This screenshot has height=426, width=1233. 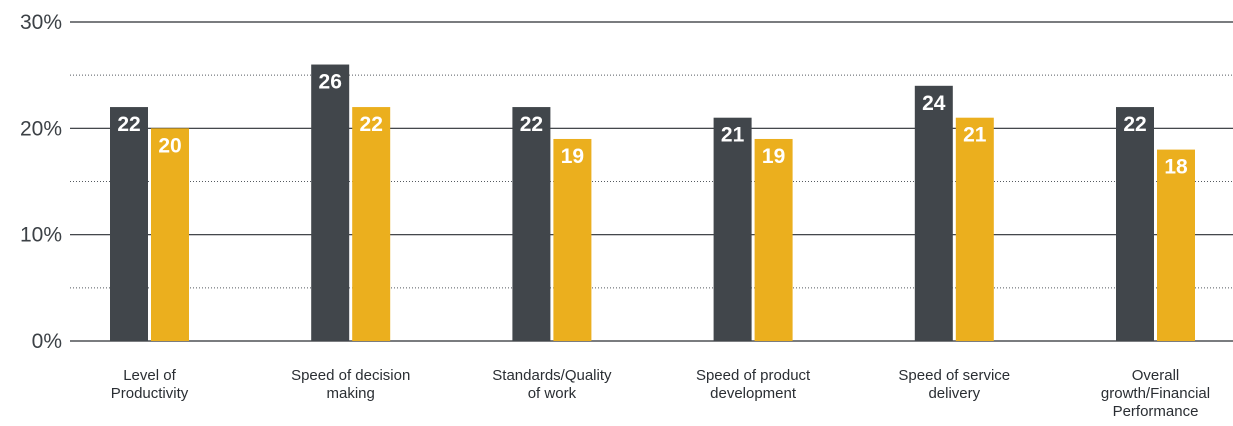 What do you see at coordinates (552, 393) in the screenshot?
I see `x-category-label-line: of work` at bounding box center [552, 393].